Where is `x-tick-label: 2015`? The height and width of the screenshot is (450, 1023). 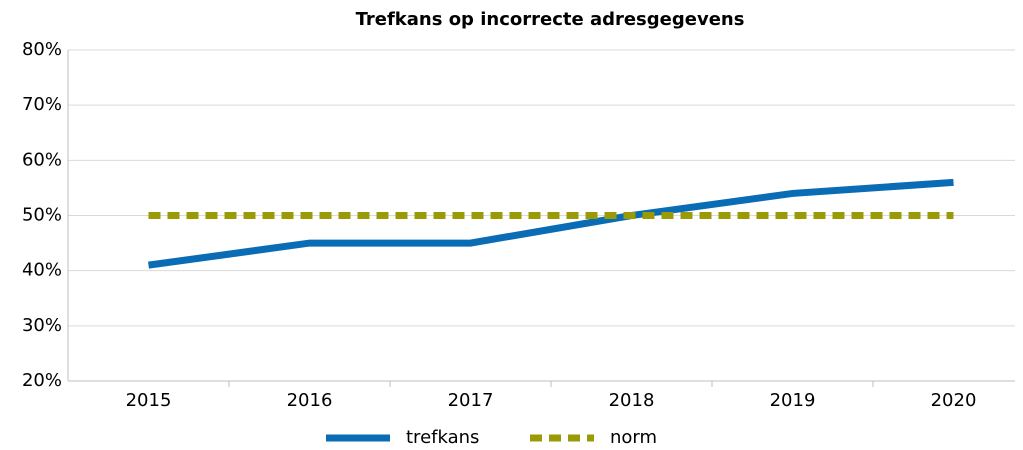
x-tick-label: 2015 is located at coordinates (149, 400).